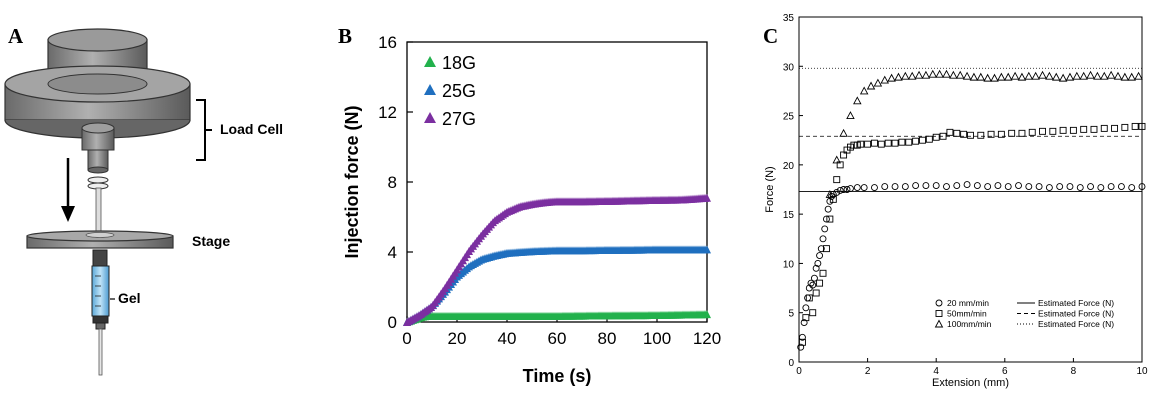 This screenshot has width=1149, height=395. Describe the element at coordinates (791, 314) in the screenshot. I see `y-tick-label: 5` at that location.